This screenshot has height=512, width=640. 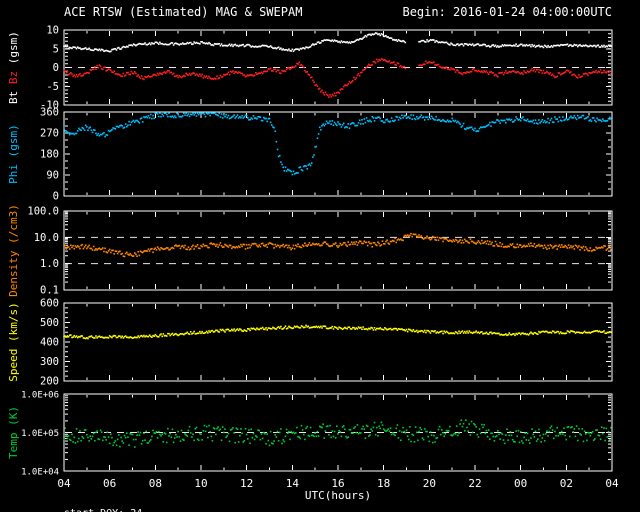 I want to click on x-tick-label: 20, so click(x=429, y=483).